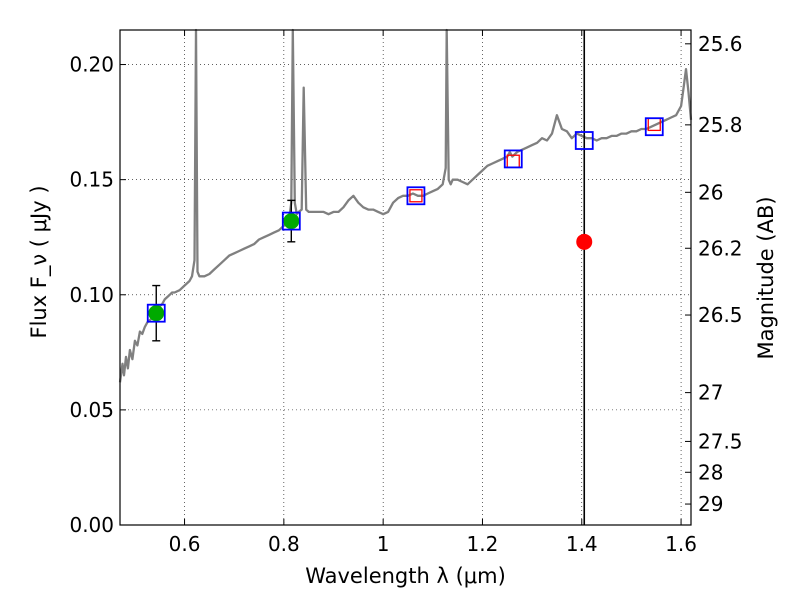 This screenshot has height=600, width=800. What do you see at coordinates (405, 576) in the screenshot?
I see `x-axis-title: Wavelength λ (μm)` at bounding box center [405, 576].